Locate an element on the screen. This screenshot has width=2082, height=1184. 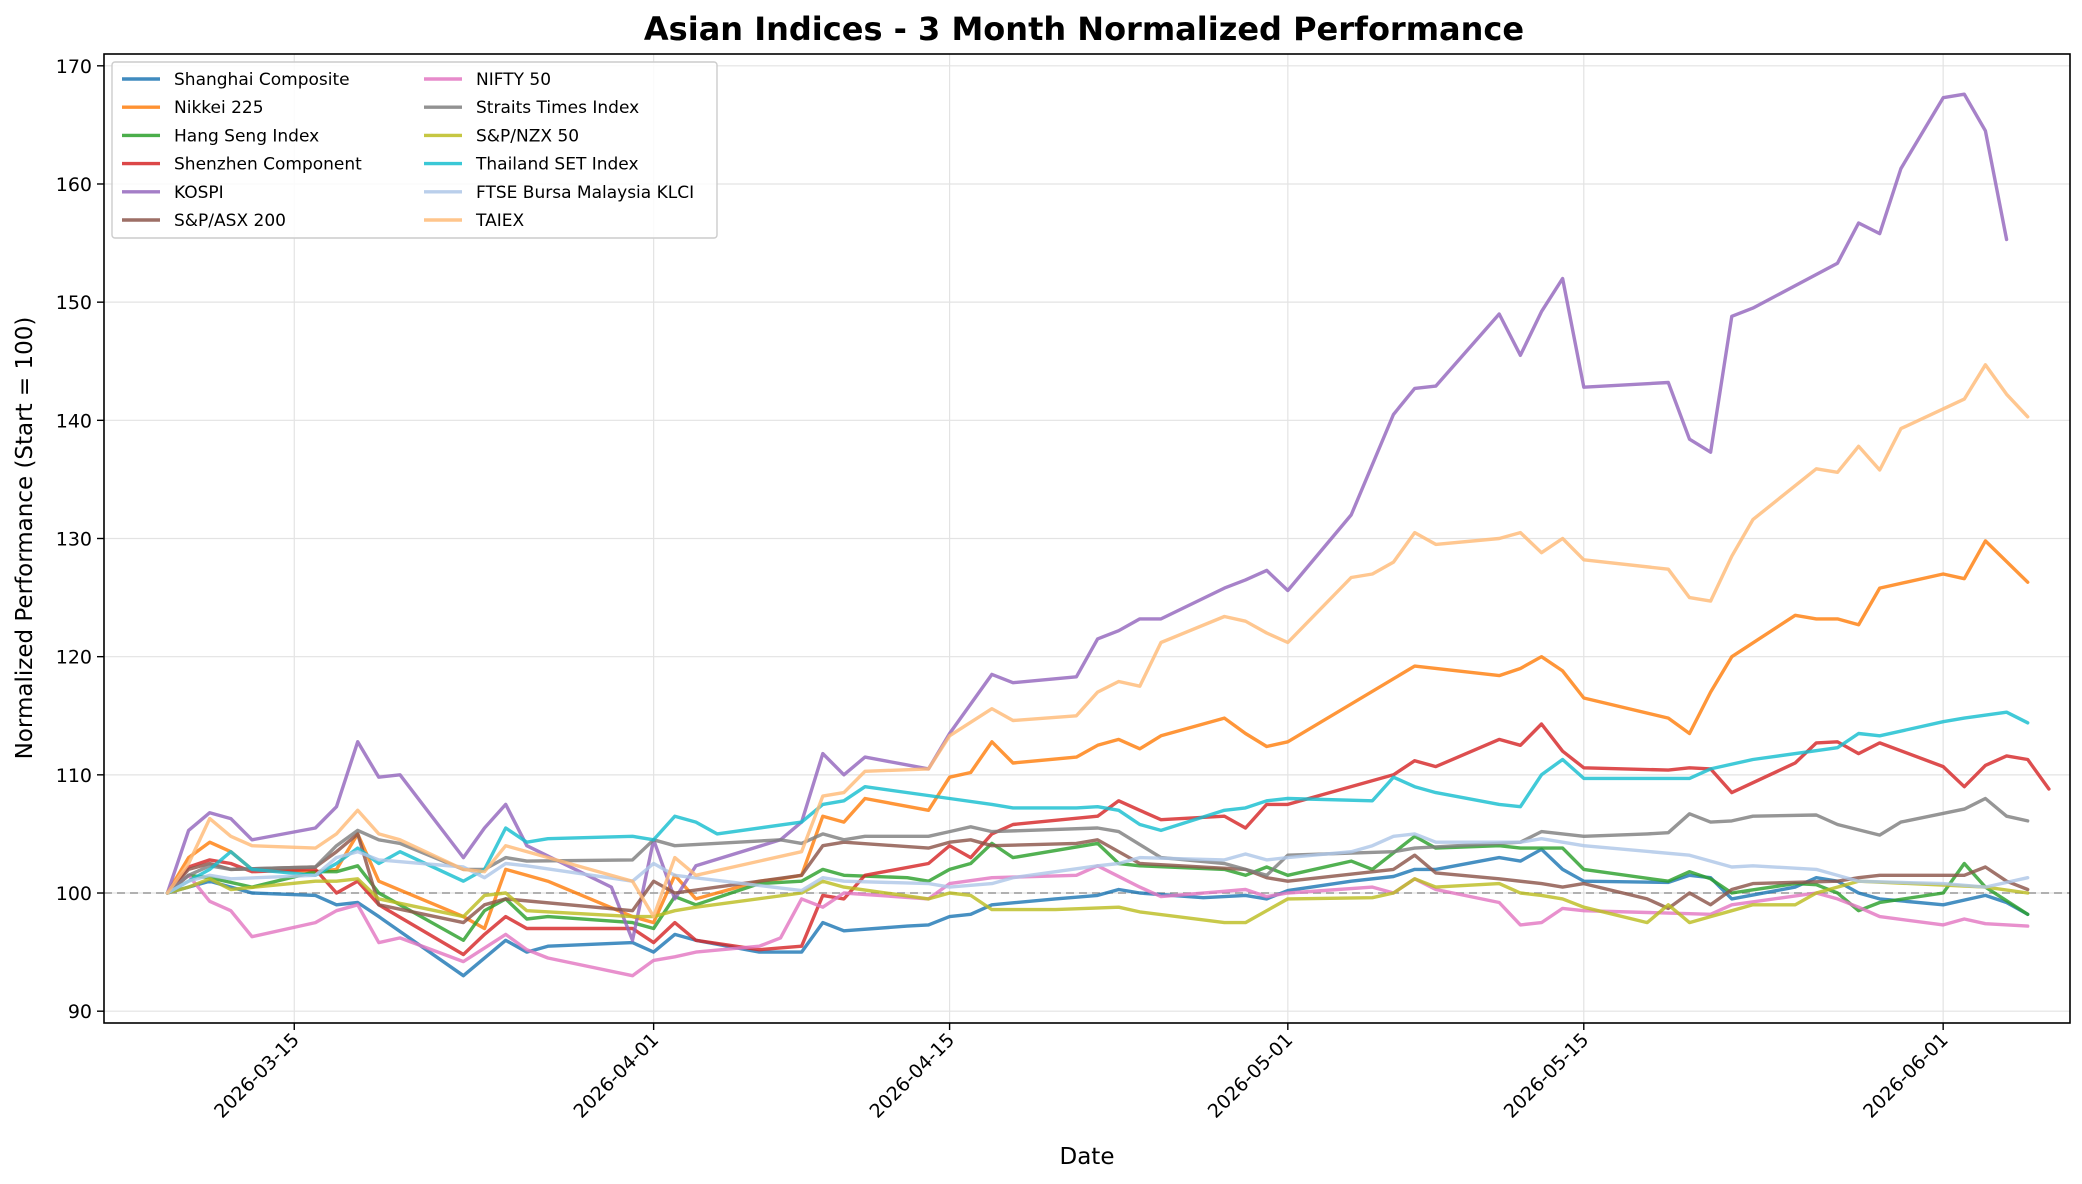
legend-box is located at coordinates (414, 150).